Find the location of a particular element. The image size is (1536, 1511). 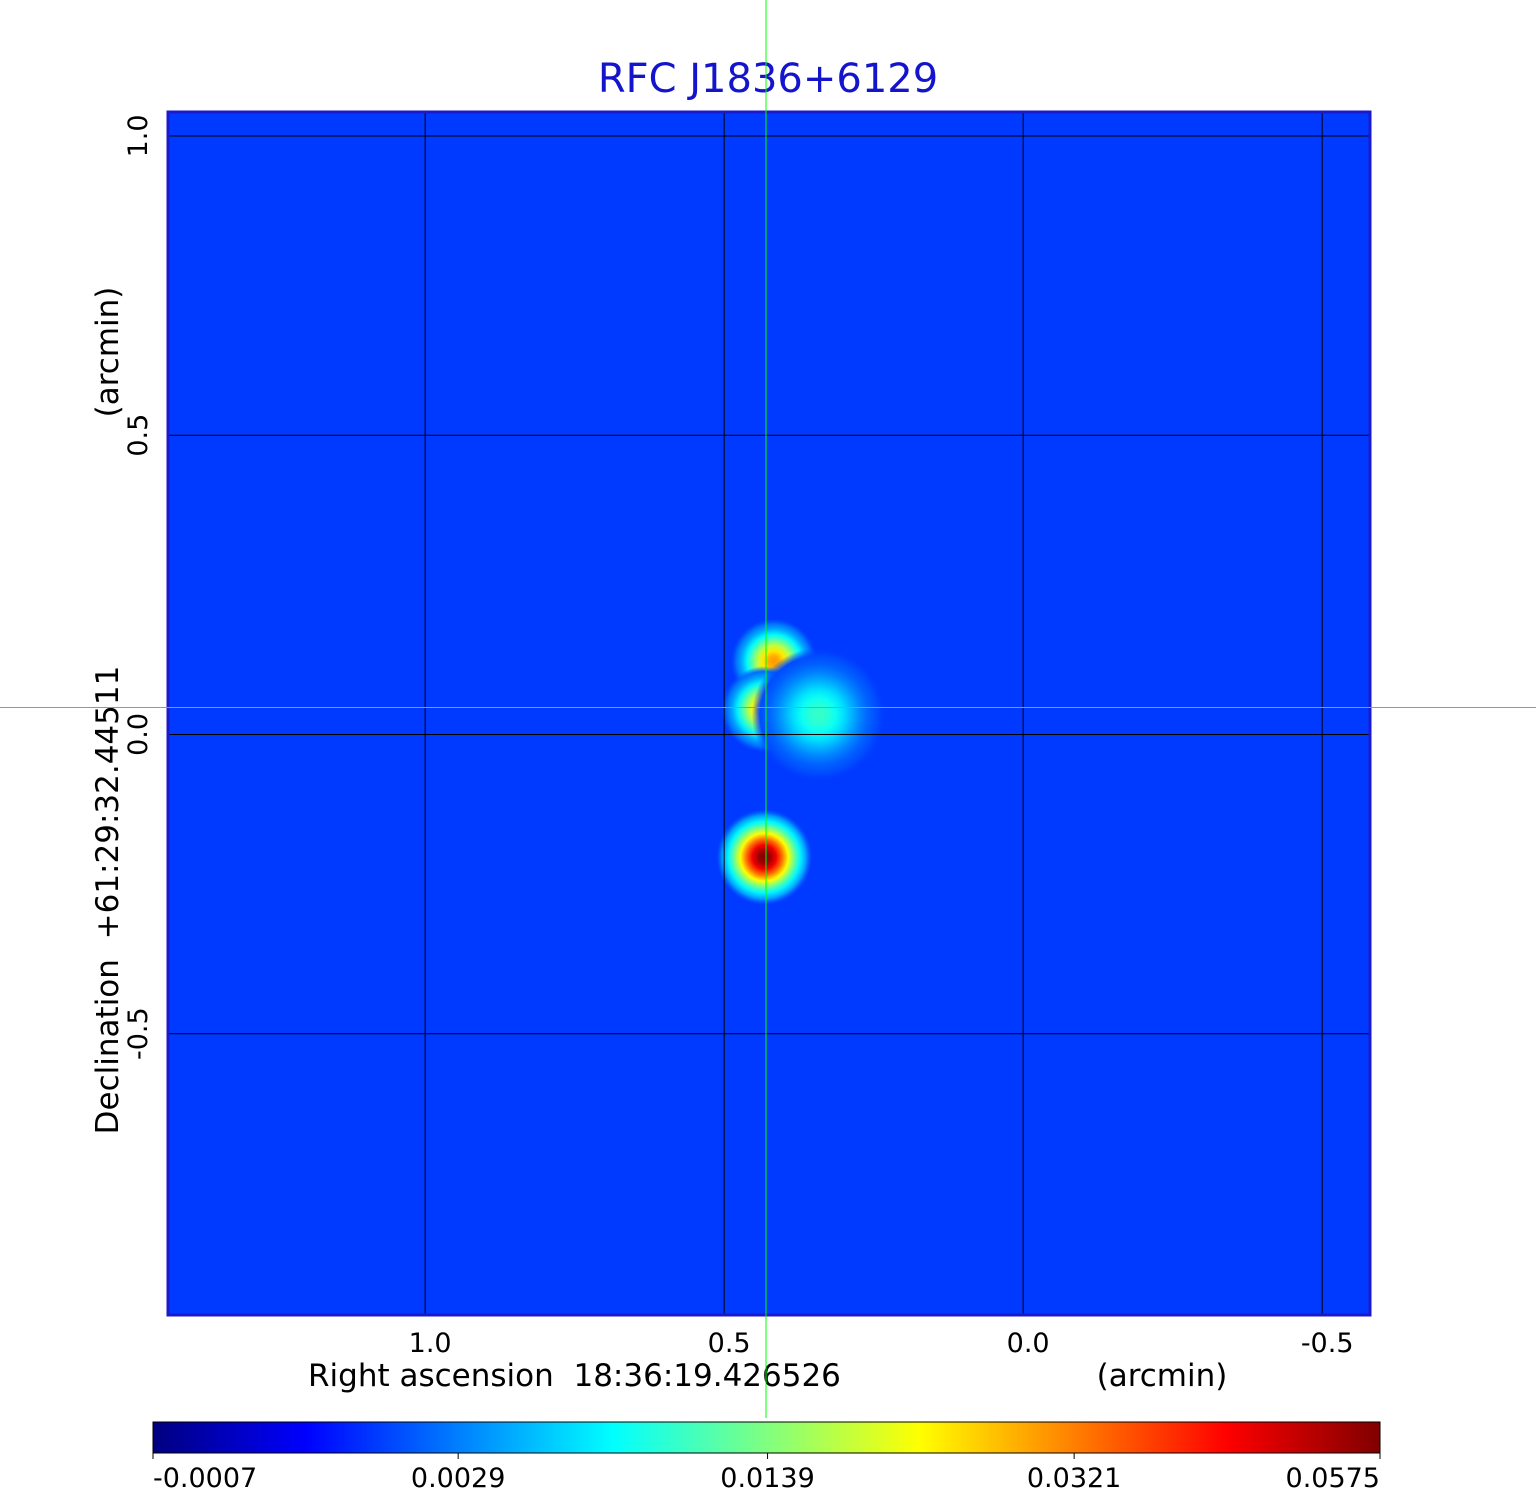

colorbar is located at coordinates (766, 1437).